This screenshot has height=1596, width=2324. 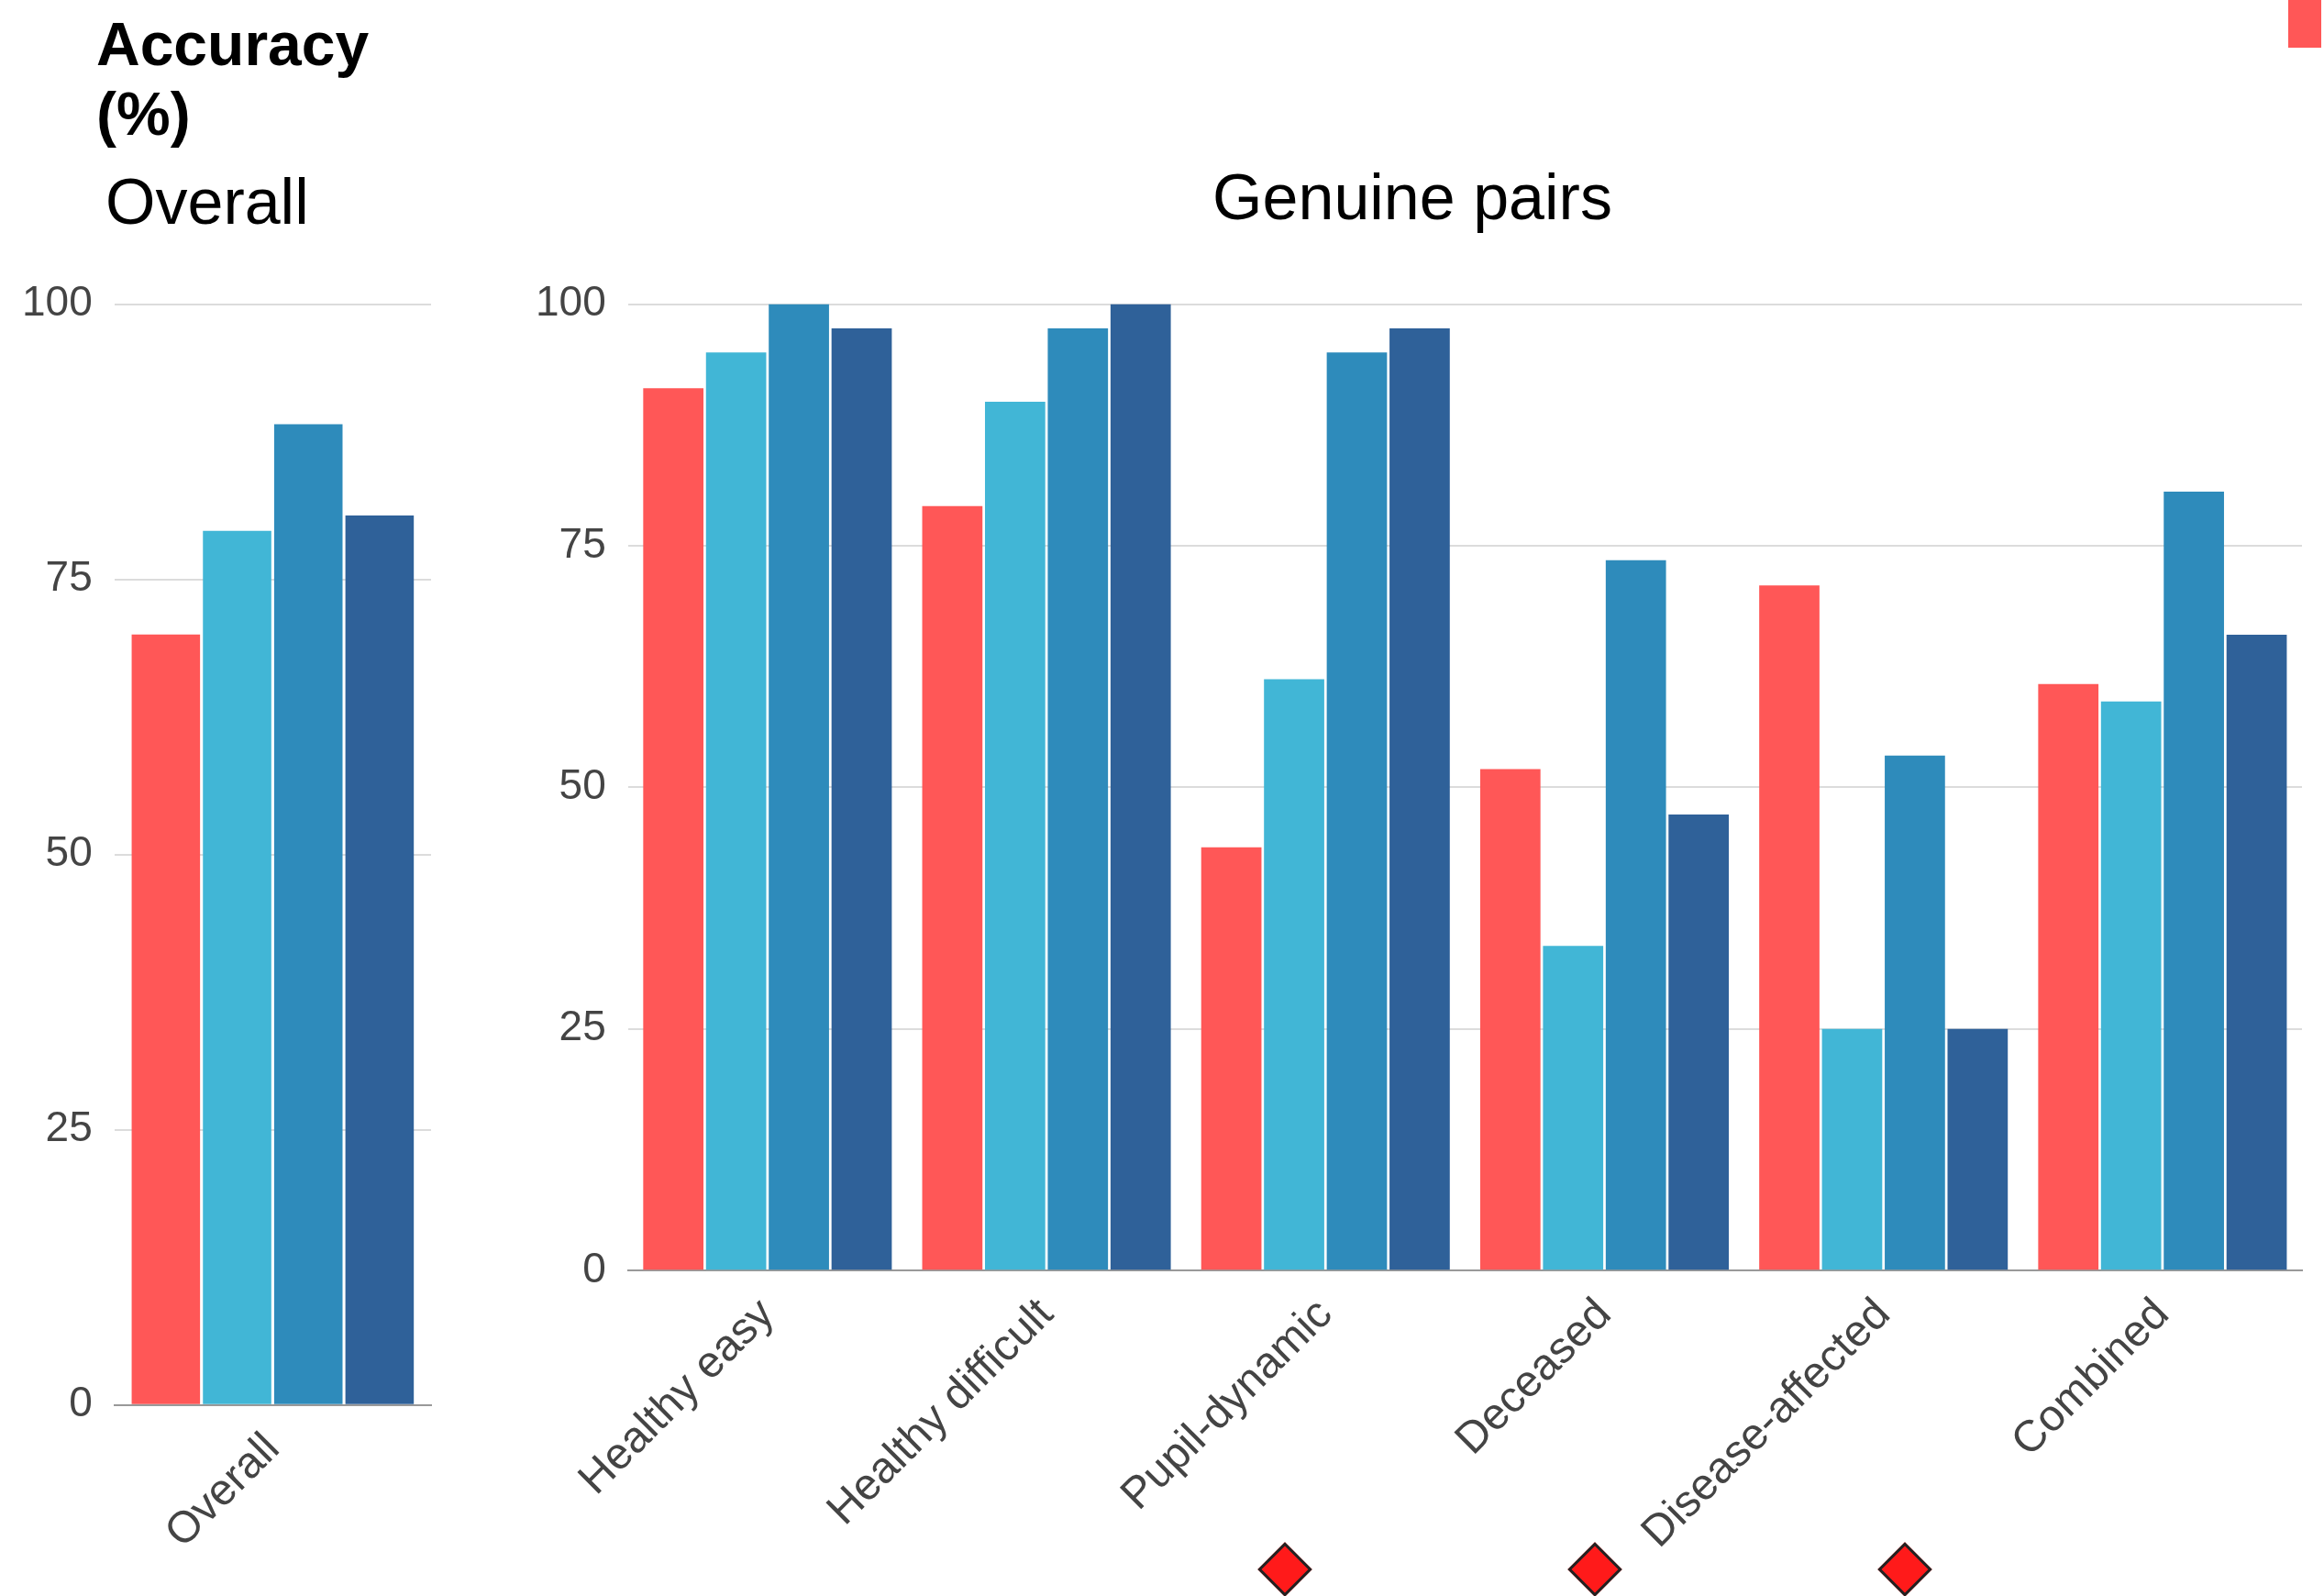 I want to click on chart-title: Genuine pairs, so click(x=1412, y=197).